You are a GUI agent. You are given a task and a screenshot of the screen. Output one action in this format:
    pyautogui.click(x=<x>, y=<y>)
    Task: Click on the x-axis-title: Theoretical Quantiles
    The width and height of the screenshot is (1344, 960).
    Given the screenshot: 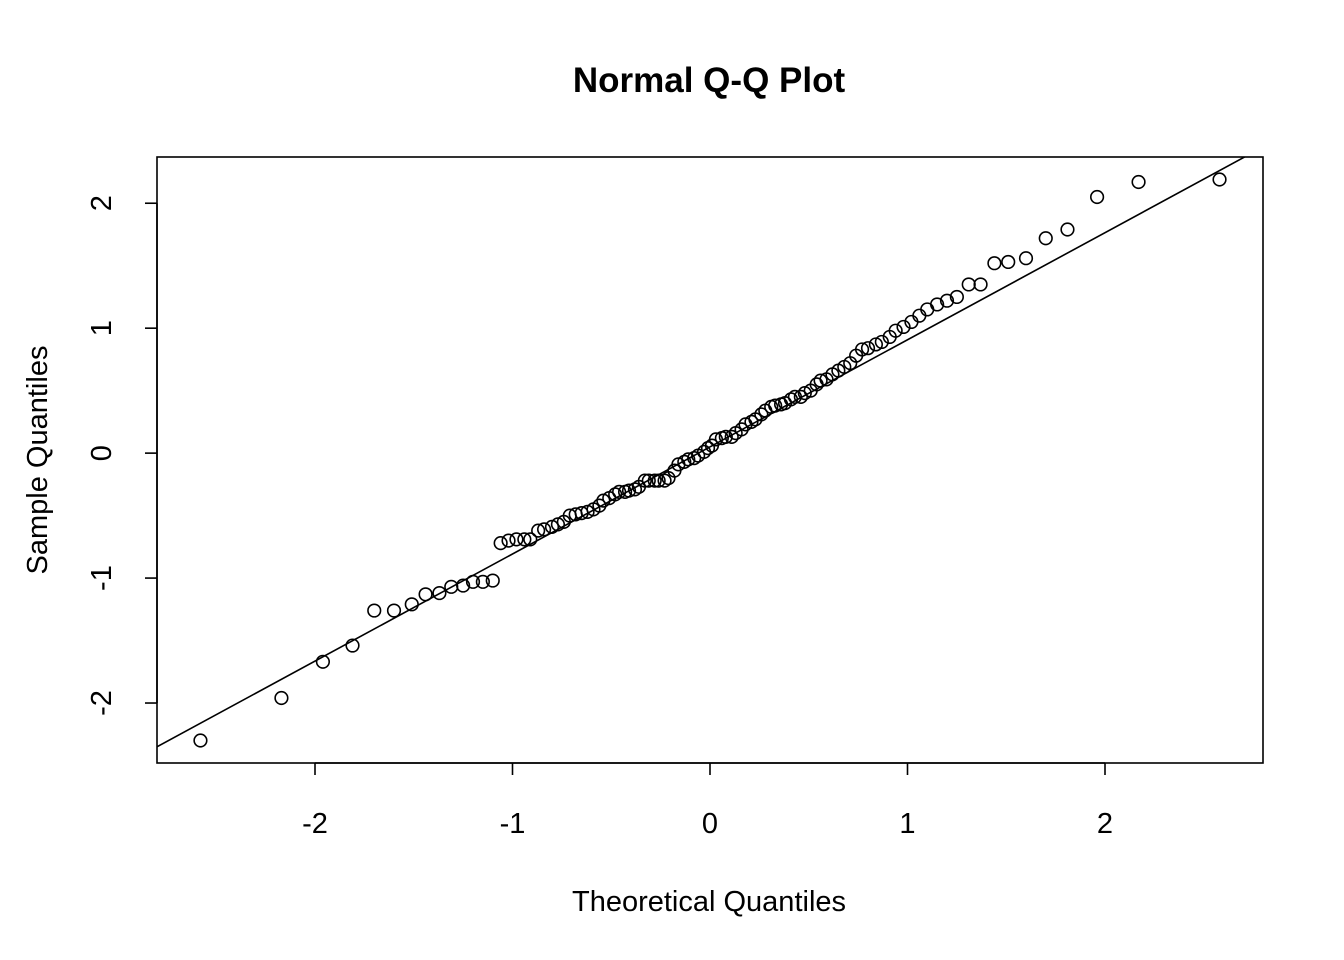 What is the action you would take?
    pyautogui.click(x=709, y=902)
    